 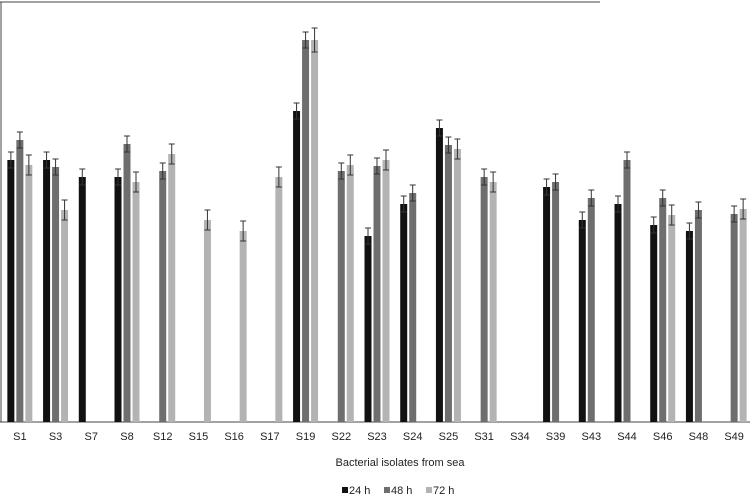 I want to click on x-tick-label: S34, so click(x=520, y=437).